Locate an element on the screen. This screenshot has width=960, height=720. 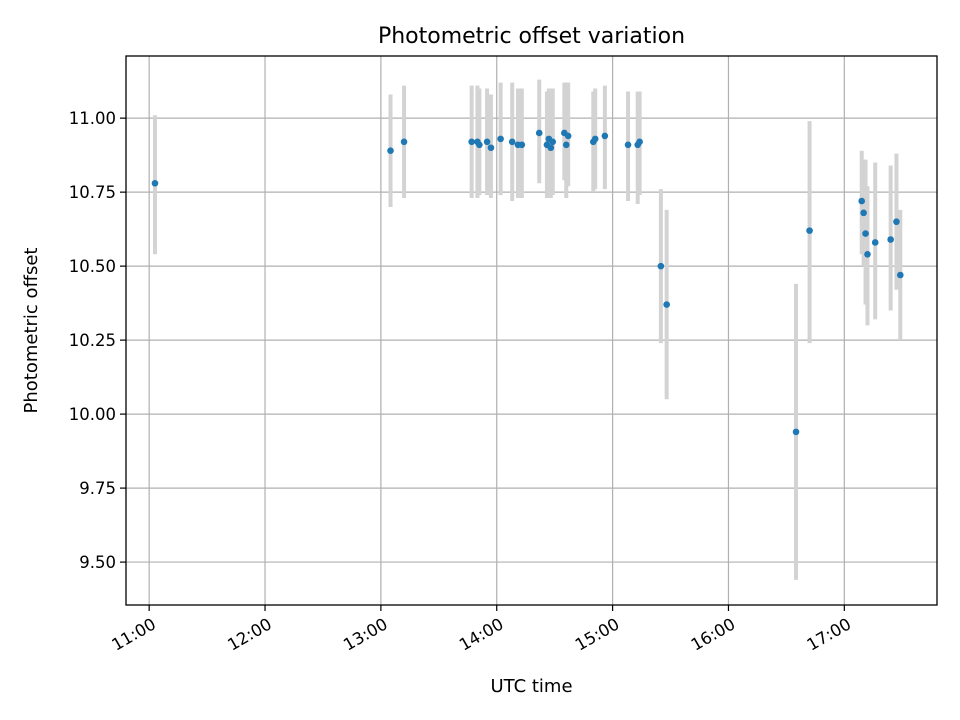
y-tick-label: 10.25 is located at coordinates (92, 340).